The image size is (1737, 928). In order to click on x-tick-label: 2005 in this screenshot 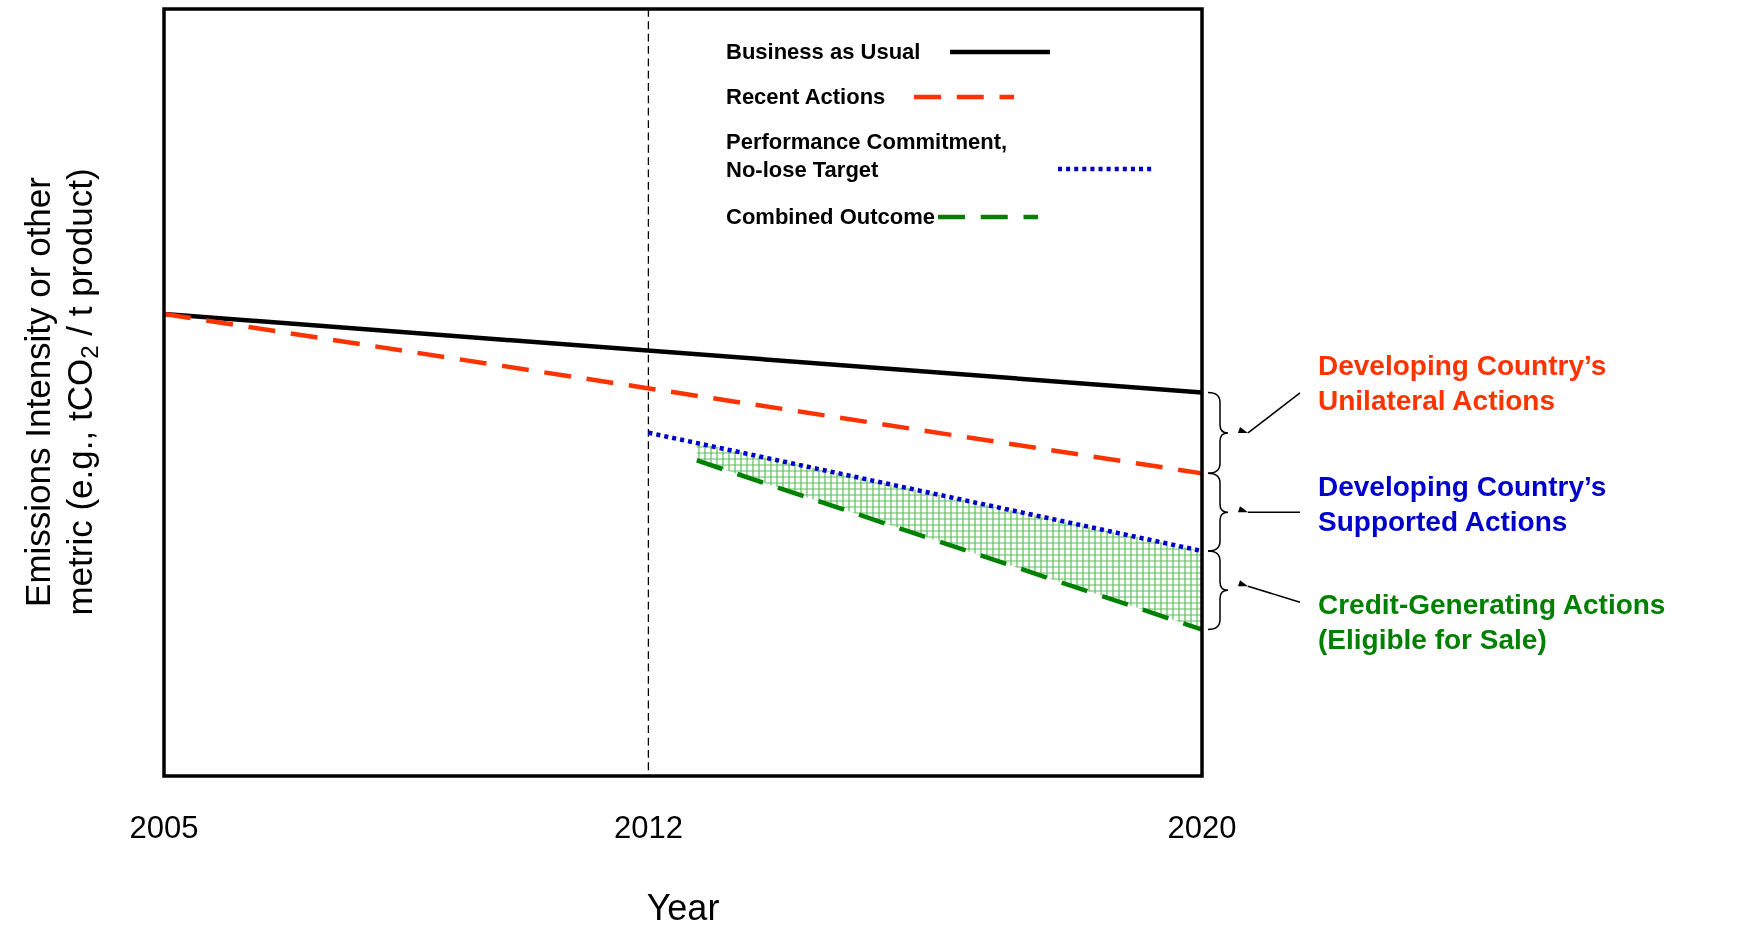, I will do `click(164, 827)`.